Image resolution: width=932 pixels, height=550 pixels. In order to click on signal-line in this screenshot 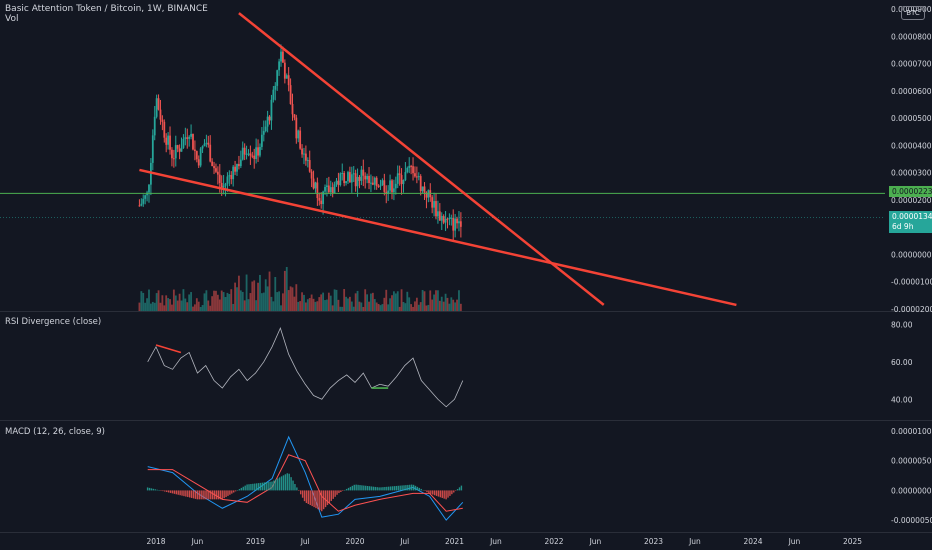, I will do `click(305, 483)`.